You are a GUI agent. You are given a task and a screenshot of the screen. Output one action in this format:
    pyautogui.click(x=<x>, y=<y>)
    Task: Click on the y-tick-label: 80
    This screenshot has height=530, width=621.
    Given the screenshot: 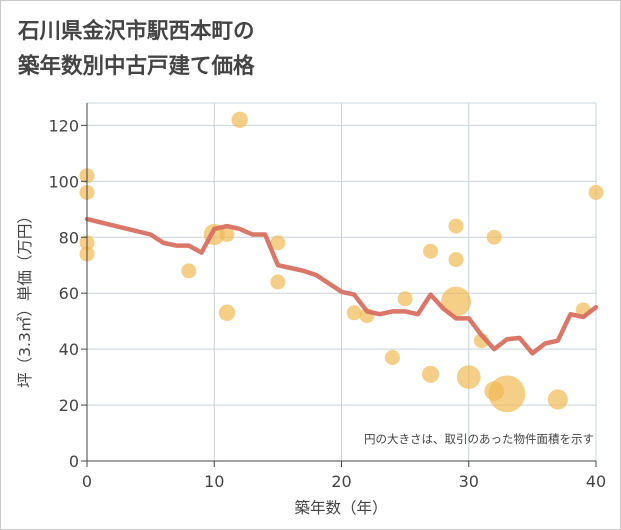 What is the action you would take?
    pyautogui.click(x=69, y=237)
    